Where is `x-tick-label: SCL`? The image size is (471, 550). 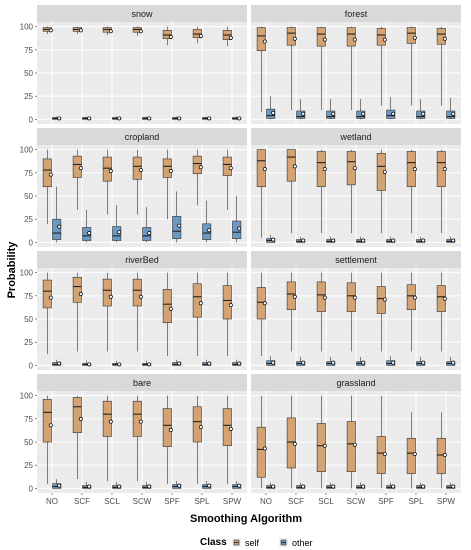
x-tick-label: SCL is located at coordinates (112, 501).